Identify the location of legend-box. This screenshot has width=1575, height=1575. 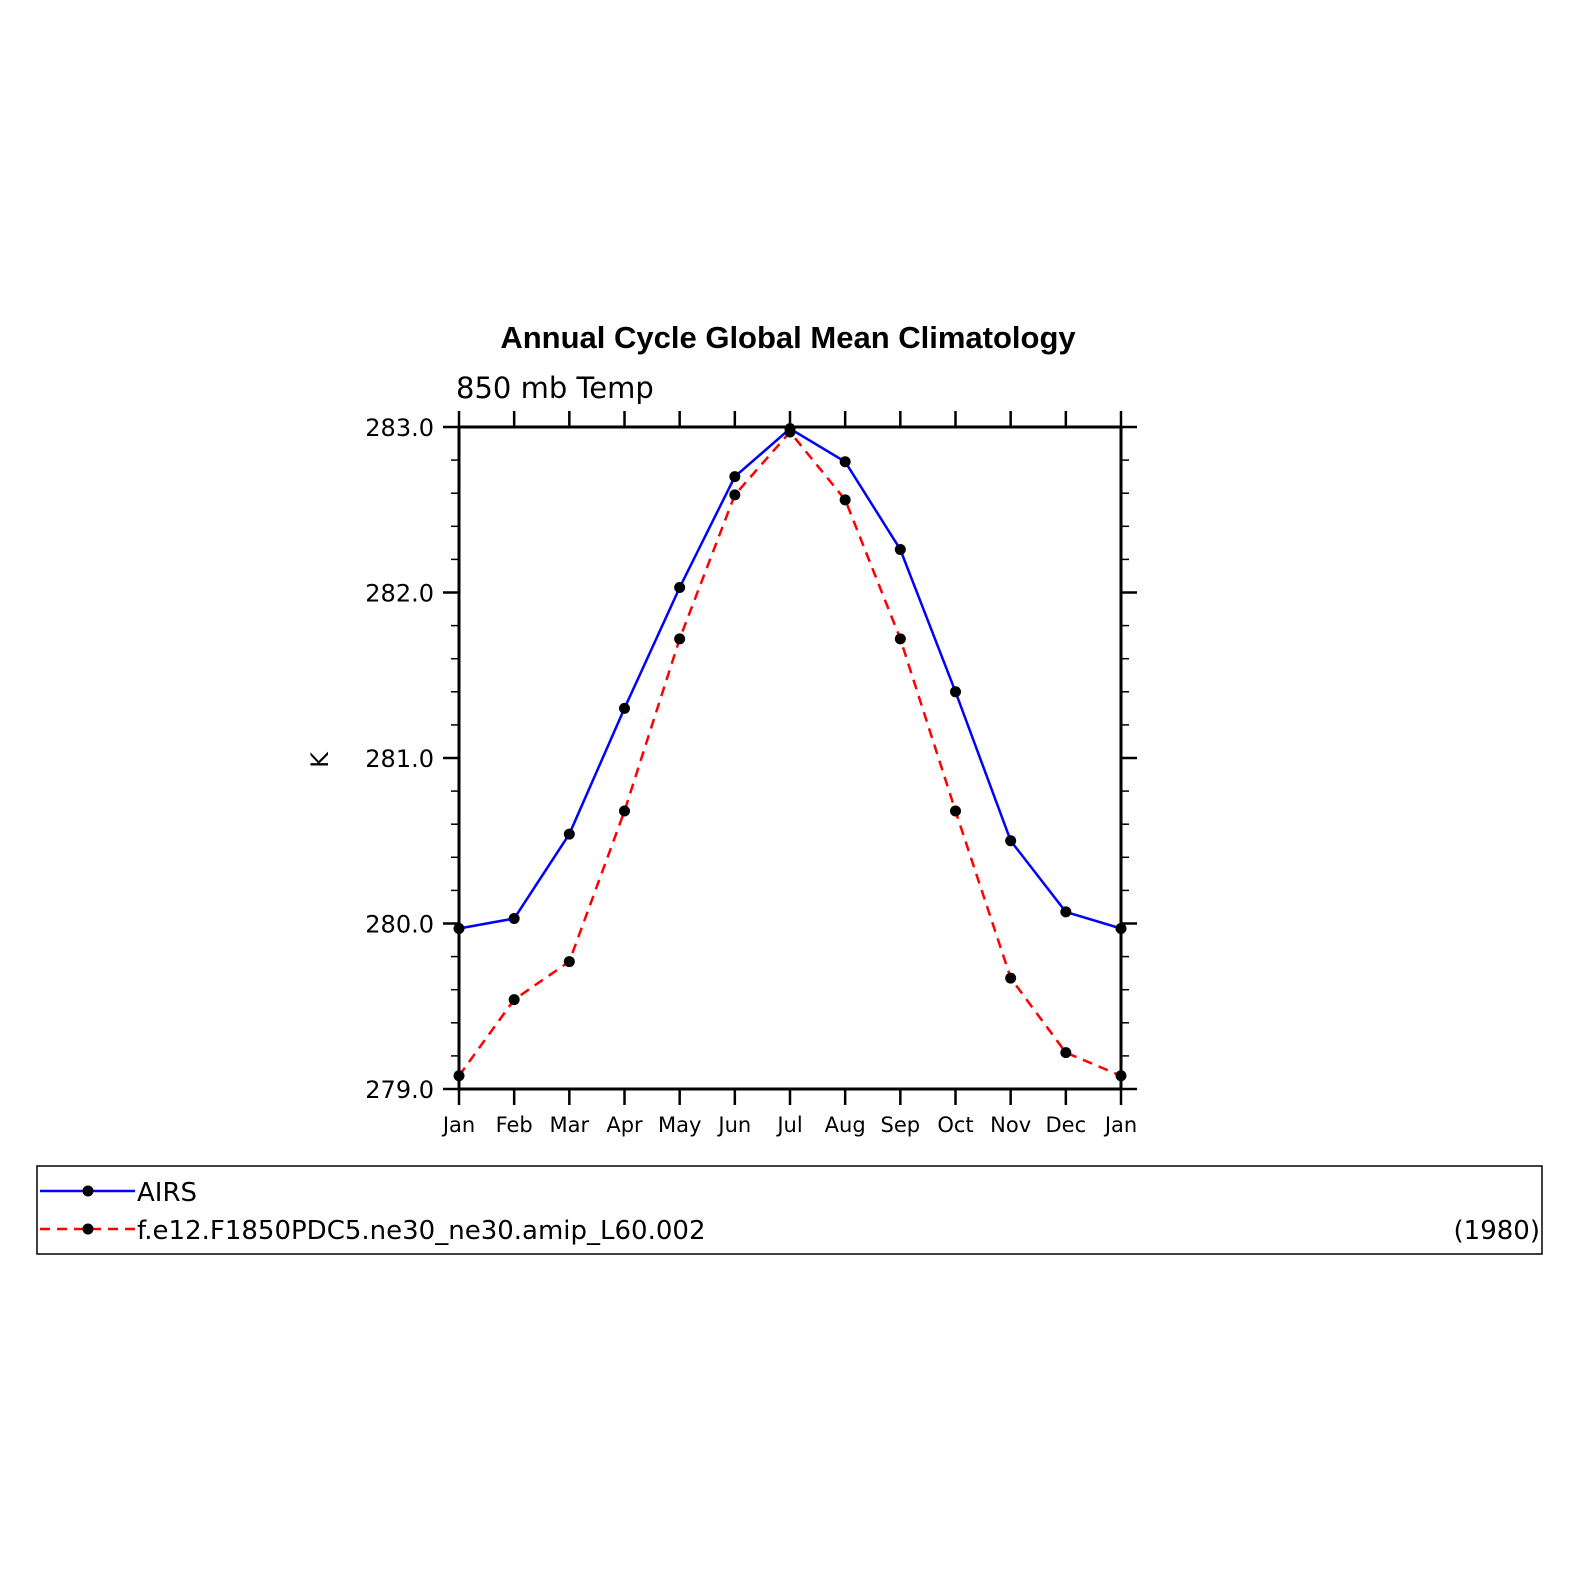
(789, 1210).